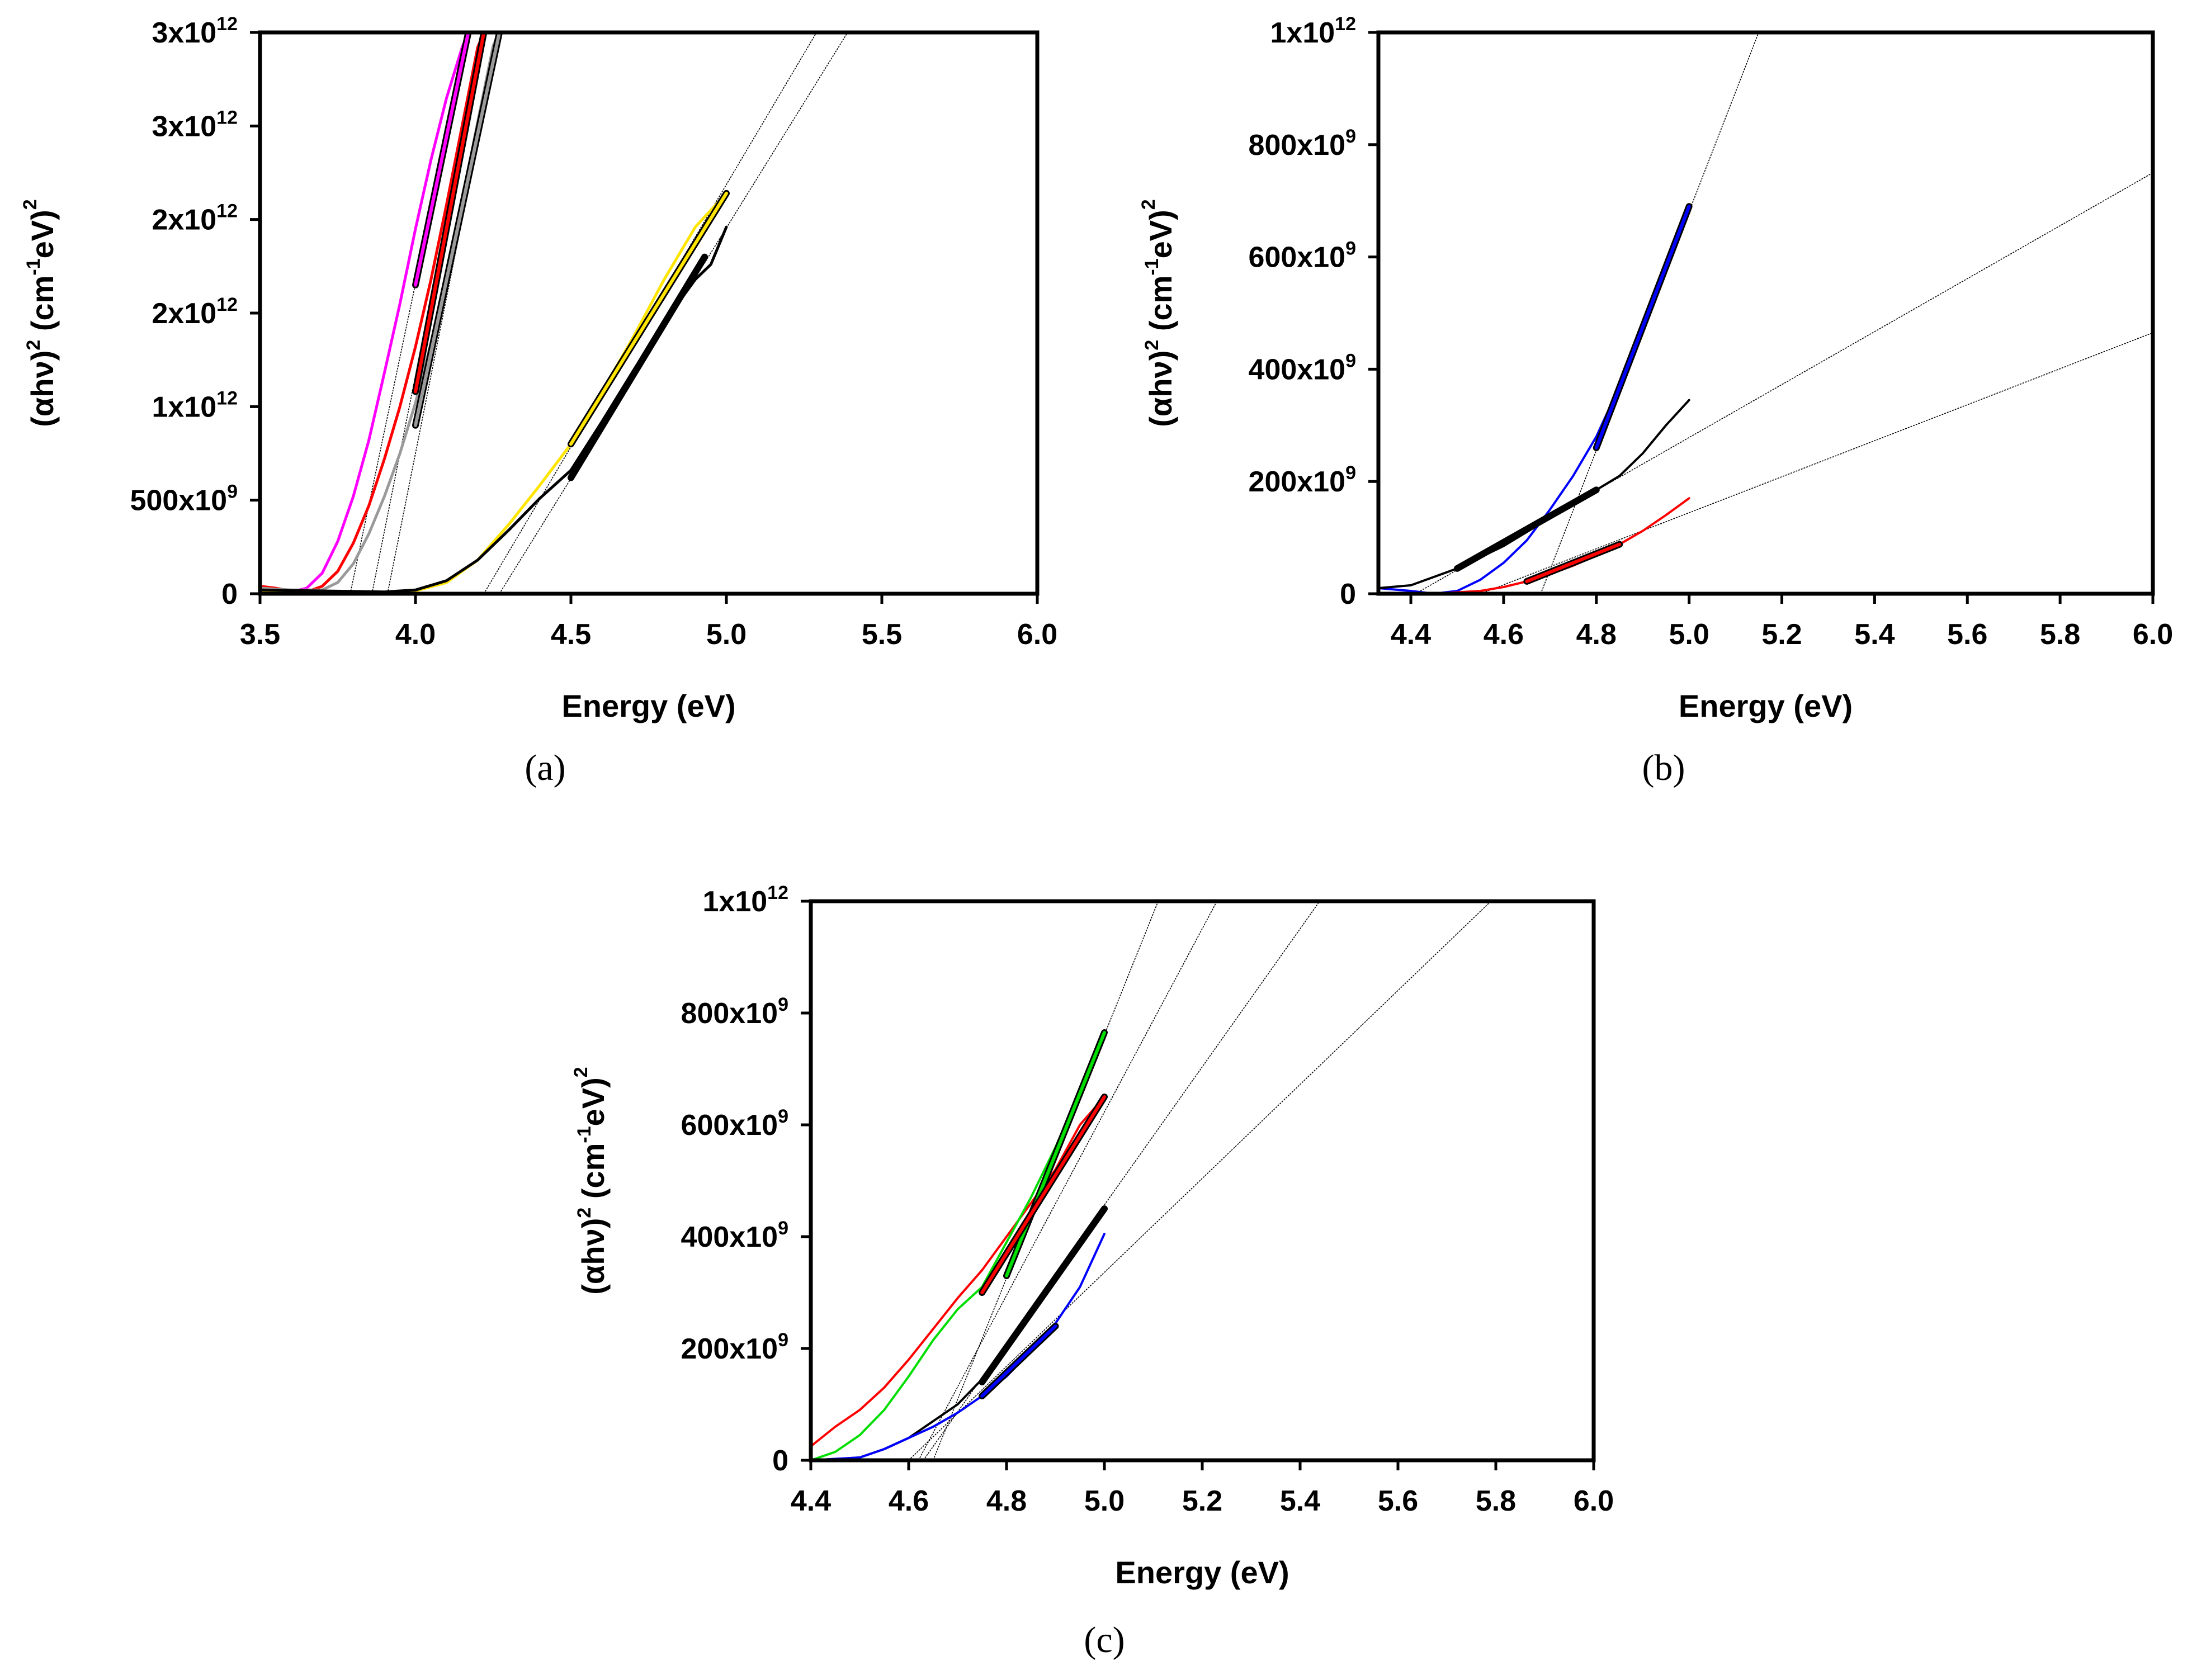 The width and height of the screenshot is (2192, 1680). Describe the element at coordinates (729, 1349) in the screenshot. I see `y-tick-mantissa: 200x10` at that location.